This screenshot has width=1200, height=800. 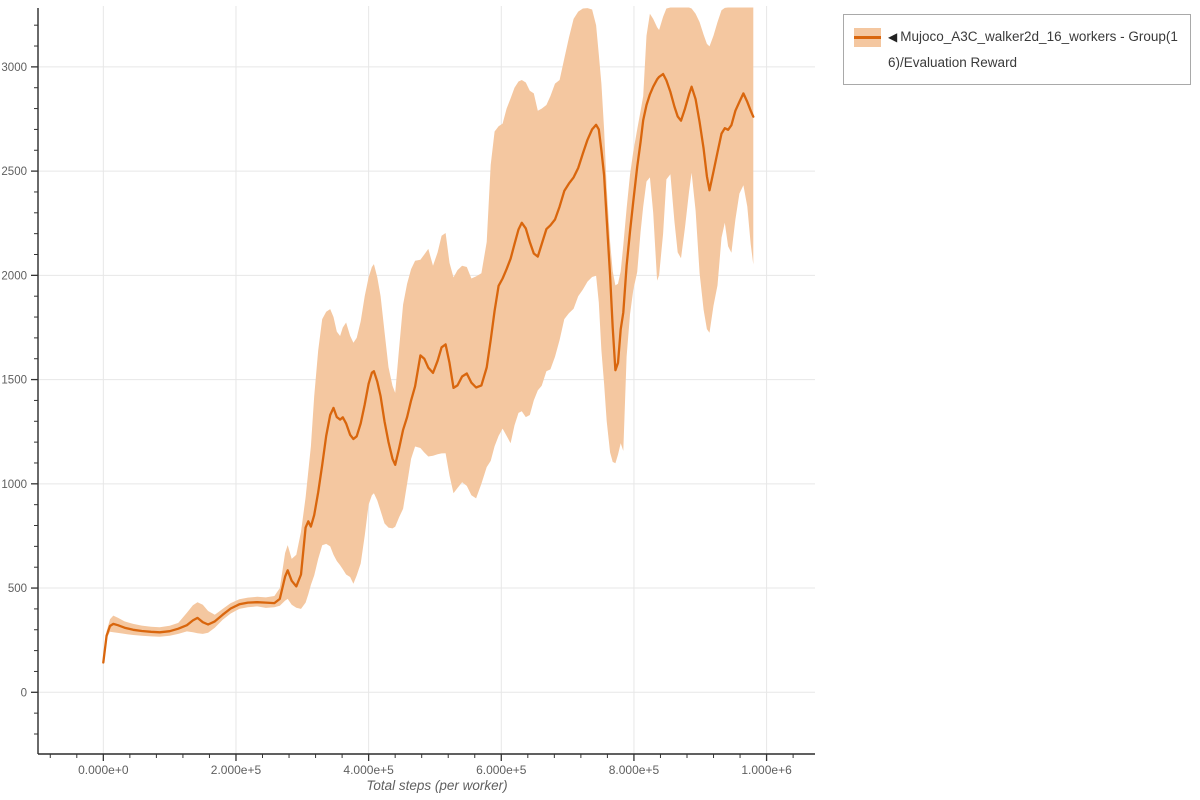 I want to click on legend-swatch-line-icon, so click(x=867, y=37).